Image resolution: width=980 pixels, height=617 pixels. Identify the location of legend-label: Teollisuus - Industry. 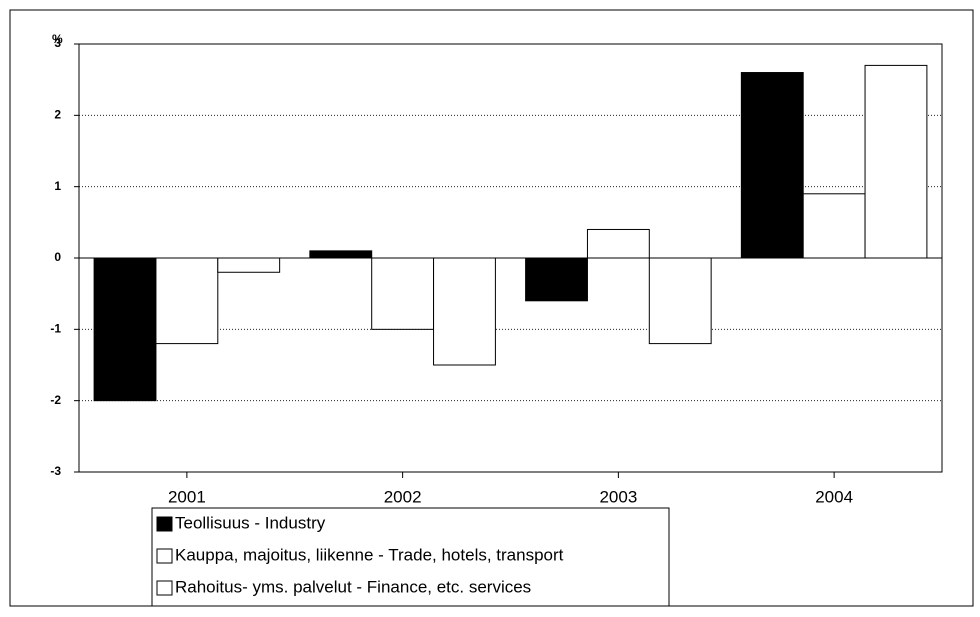
(250, 522).